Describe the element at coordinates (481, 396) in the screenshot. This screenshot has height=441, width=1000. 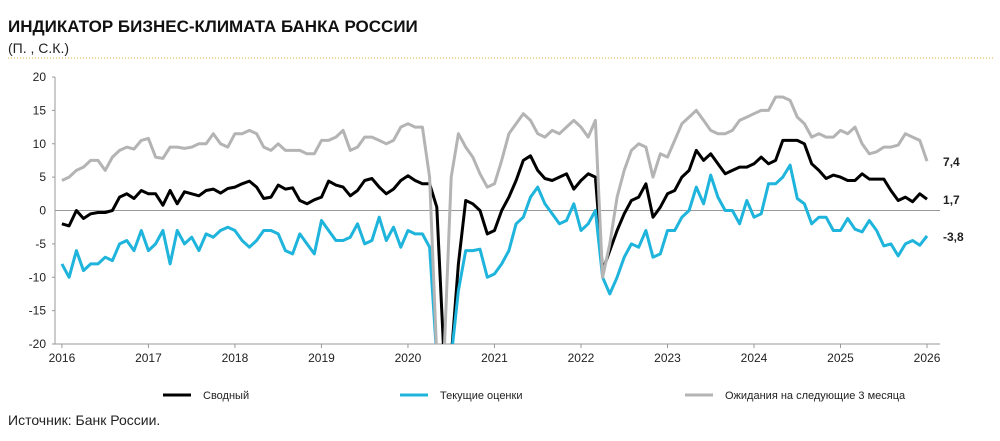
I see `legend-label: Текущие оценки` at that location.